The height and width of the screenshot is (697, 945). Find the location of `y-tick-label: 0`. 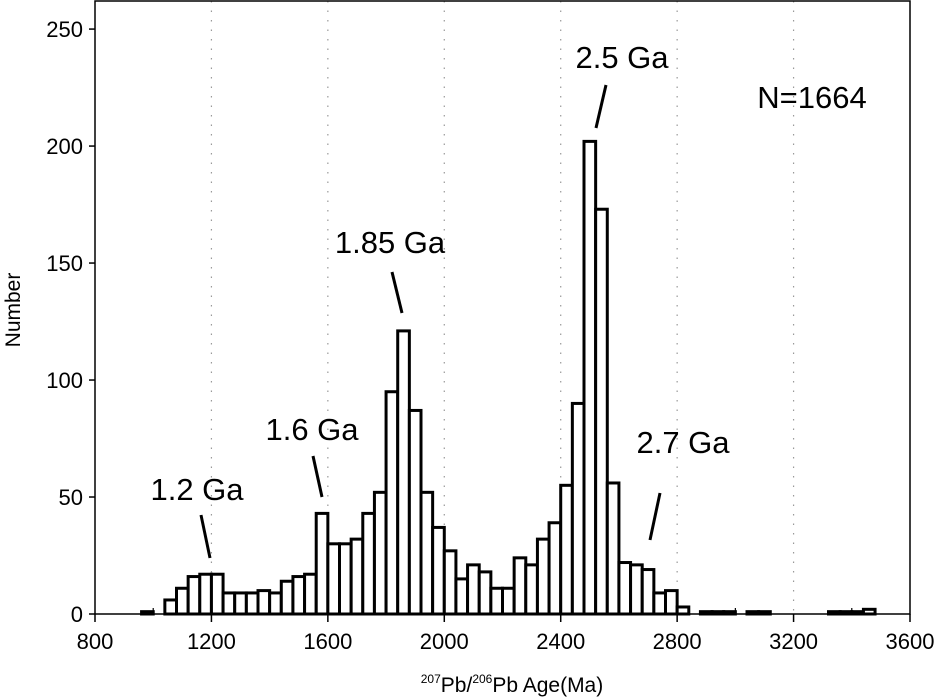

y-tick-label: 0 is located at coordinates (77, 614).